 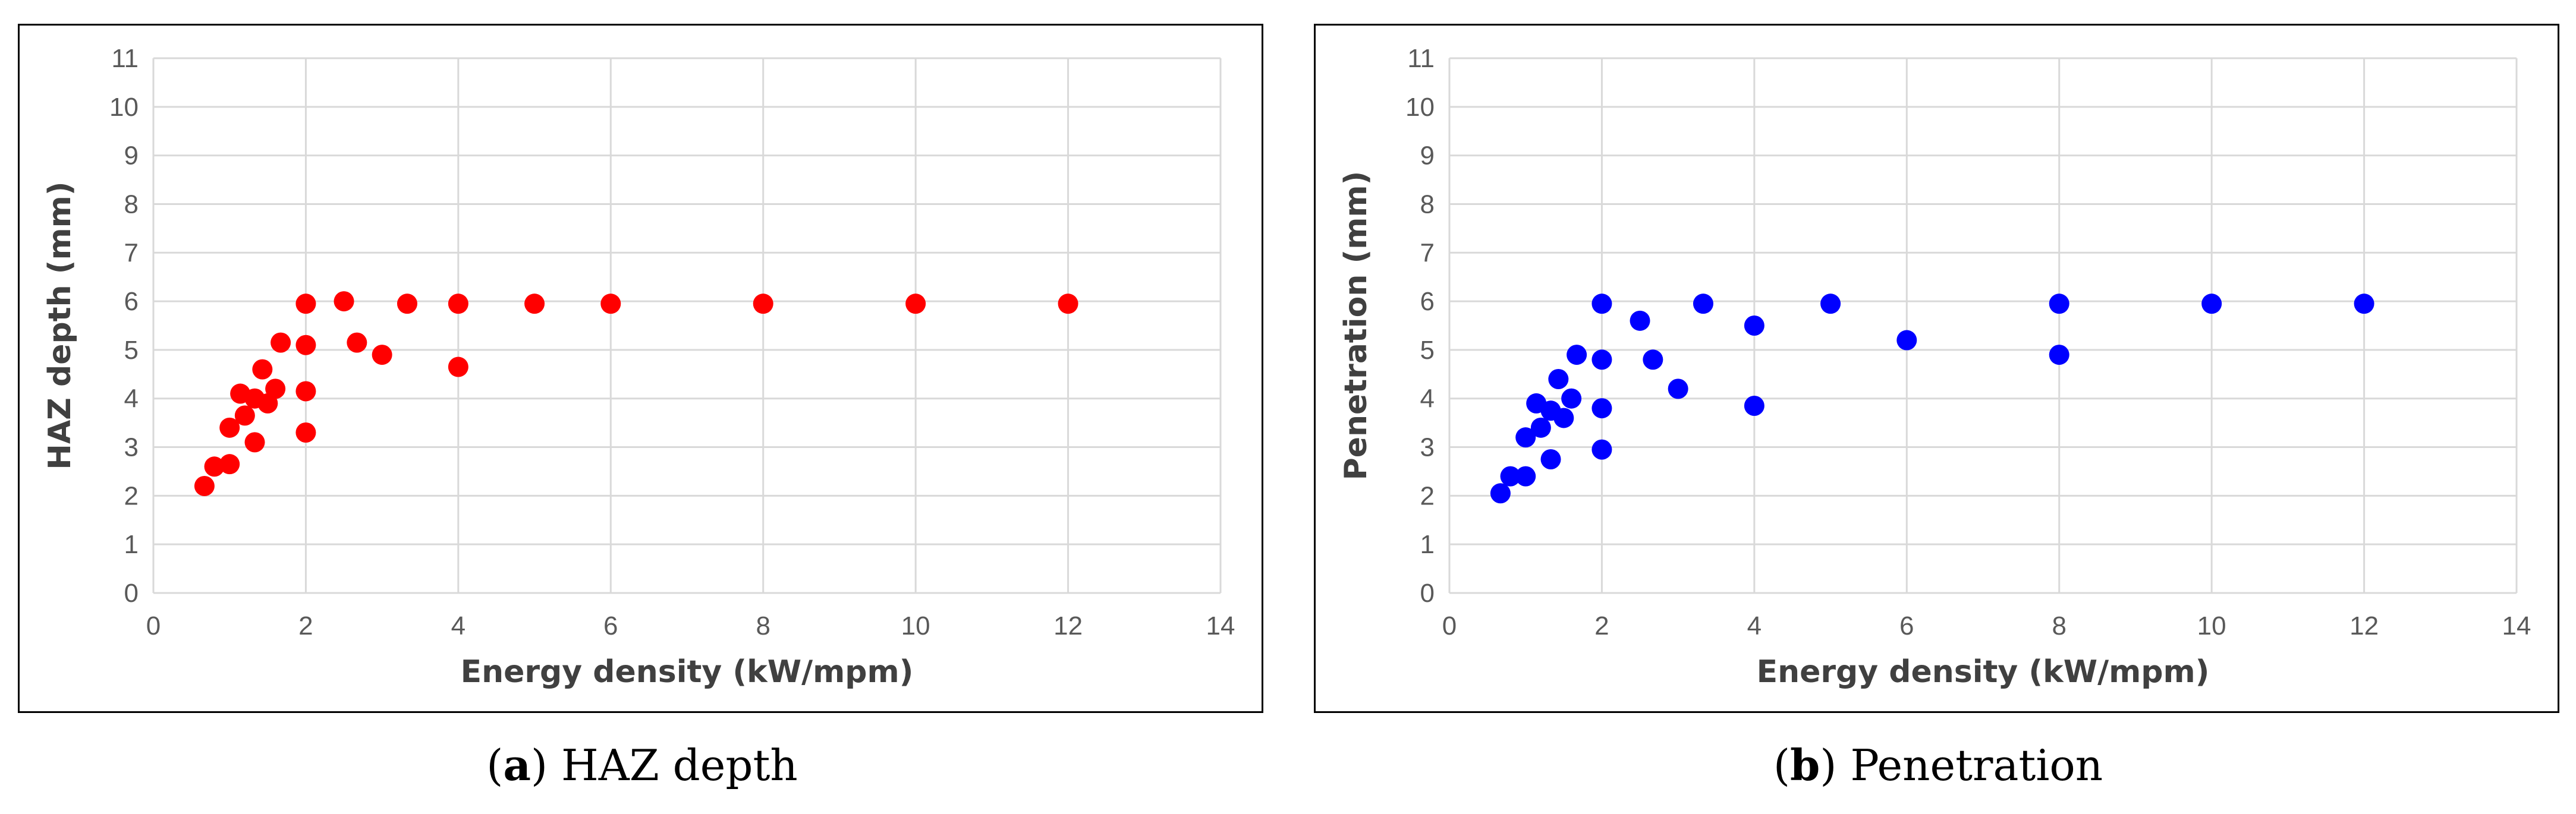 I want to click on x-tick-label: 6, so click(x=610, y=626).